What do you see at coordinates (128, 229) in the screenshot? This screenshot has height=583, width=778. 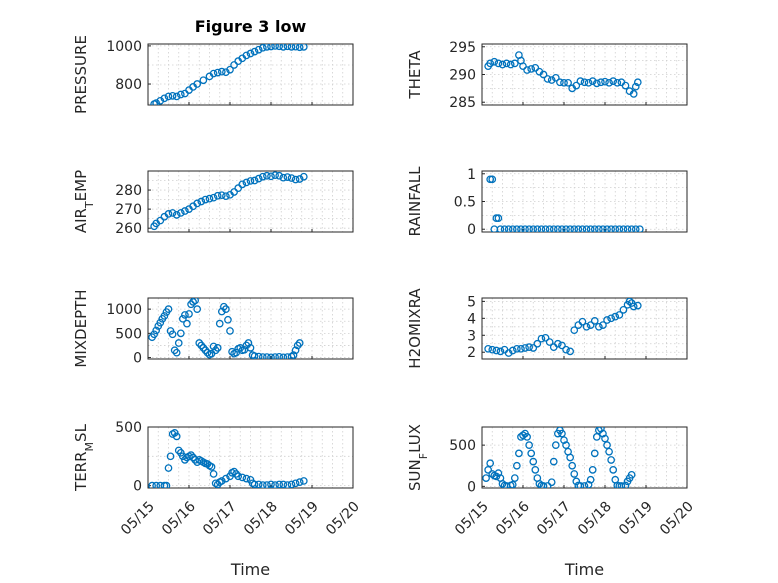 I see `y-tick-label: 260` at bounding box center [128, 229].